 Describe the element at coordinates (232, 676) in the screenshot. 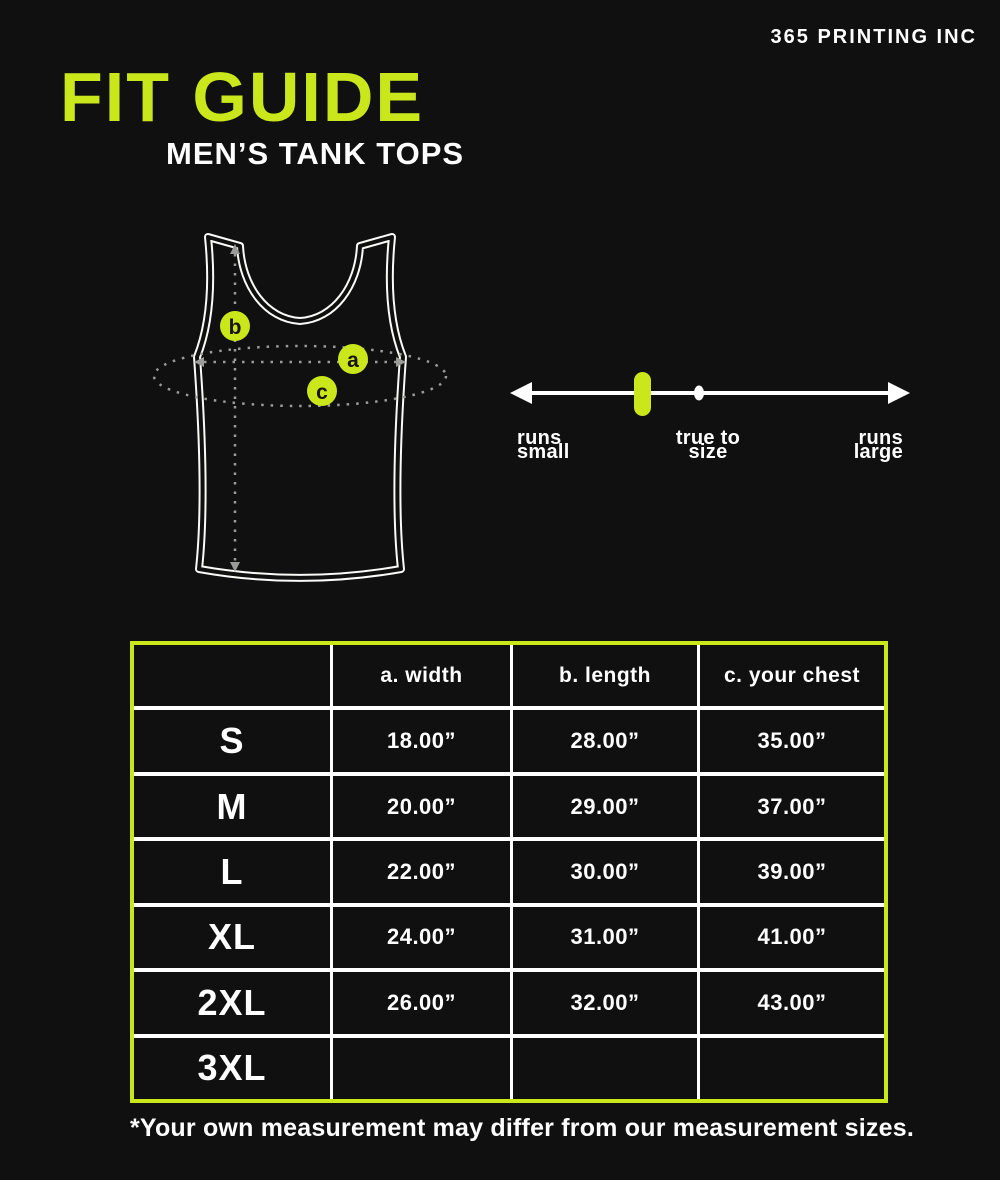

I see `table-header-blank` at that location.